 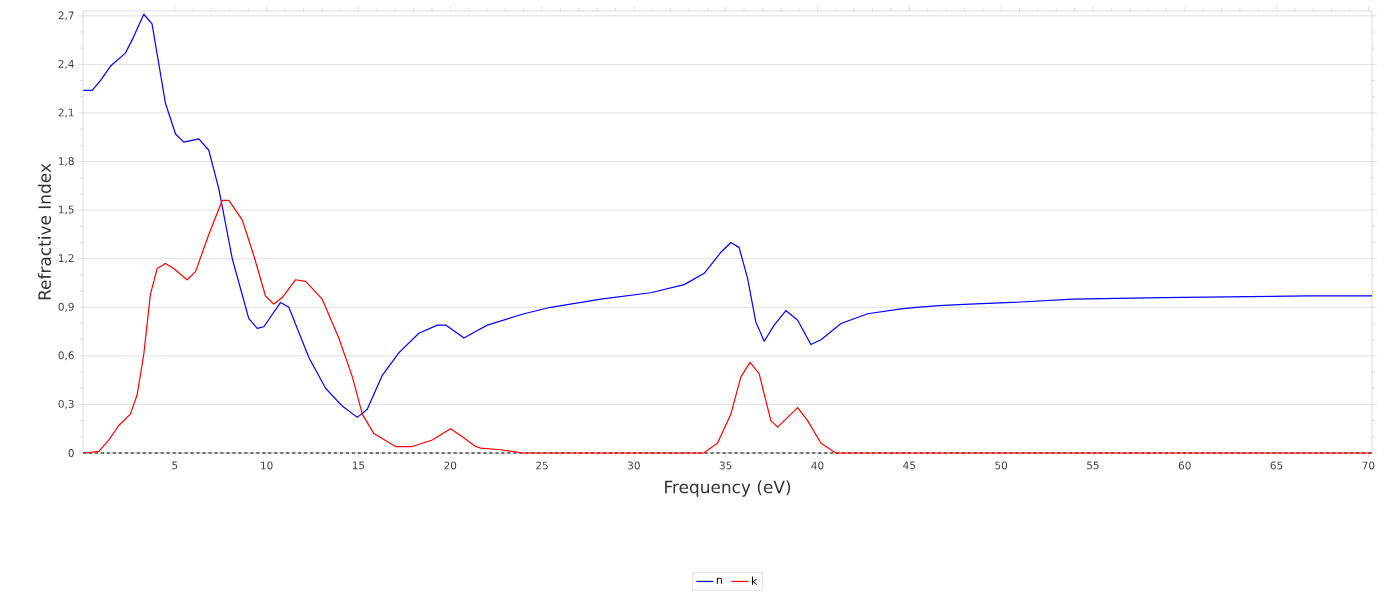 What do you see at coordinates (175, 465) in the screenshot?
I see `x-tick-label: 5` at bounding box center [175, 465].